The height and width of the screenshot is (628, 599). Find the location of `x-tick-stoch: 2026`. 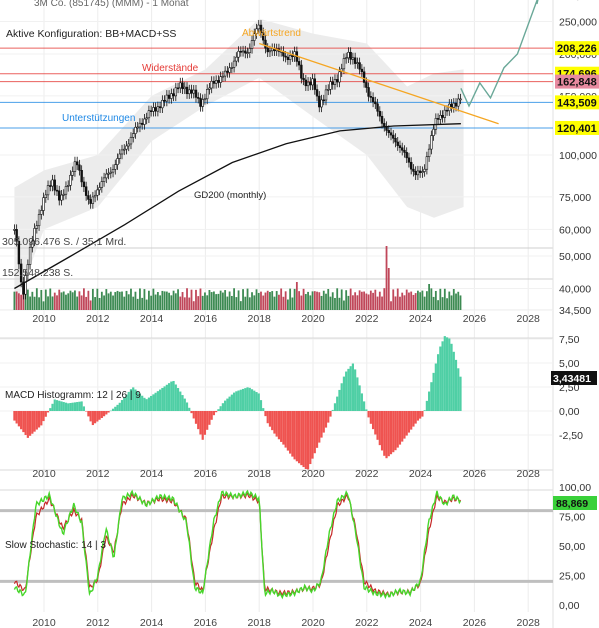

x-tick-stoch: 2026 is located at coordinates (475, 622).